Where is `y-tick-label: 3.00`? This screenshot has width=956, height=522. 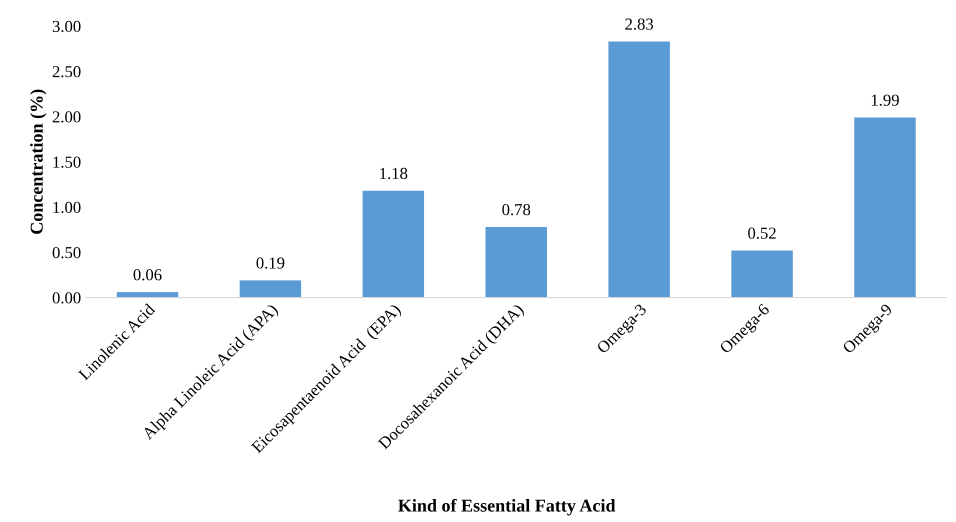
y-tick-label: 3.00 is located at coordinates (66, 26).